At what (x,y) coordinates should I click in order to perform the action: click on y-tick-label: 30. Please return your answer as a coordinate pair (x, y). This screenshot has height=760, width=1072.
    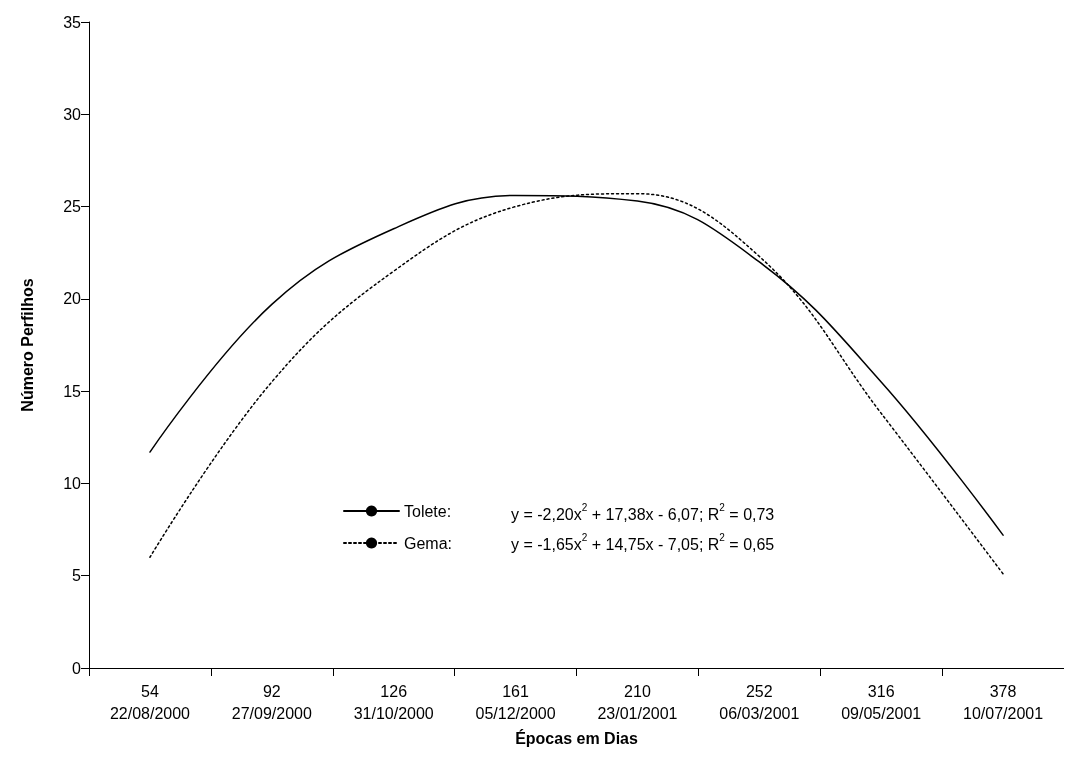
    Looking at the image, I should click on (72, 114).